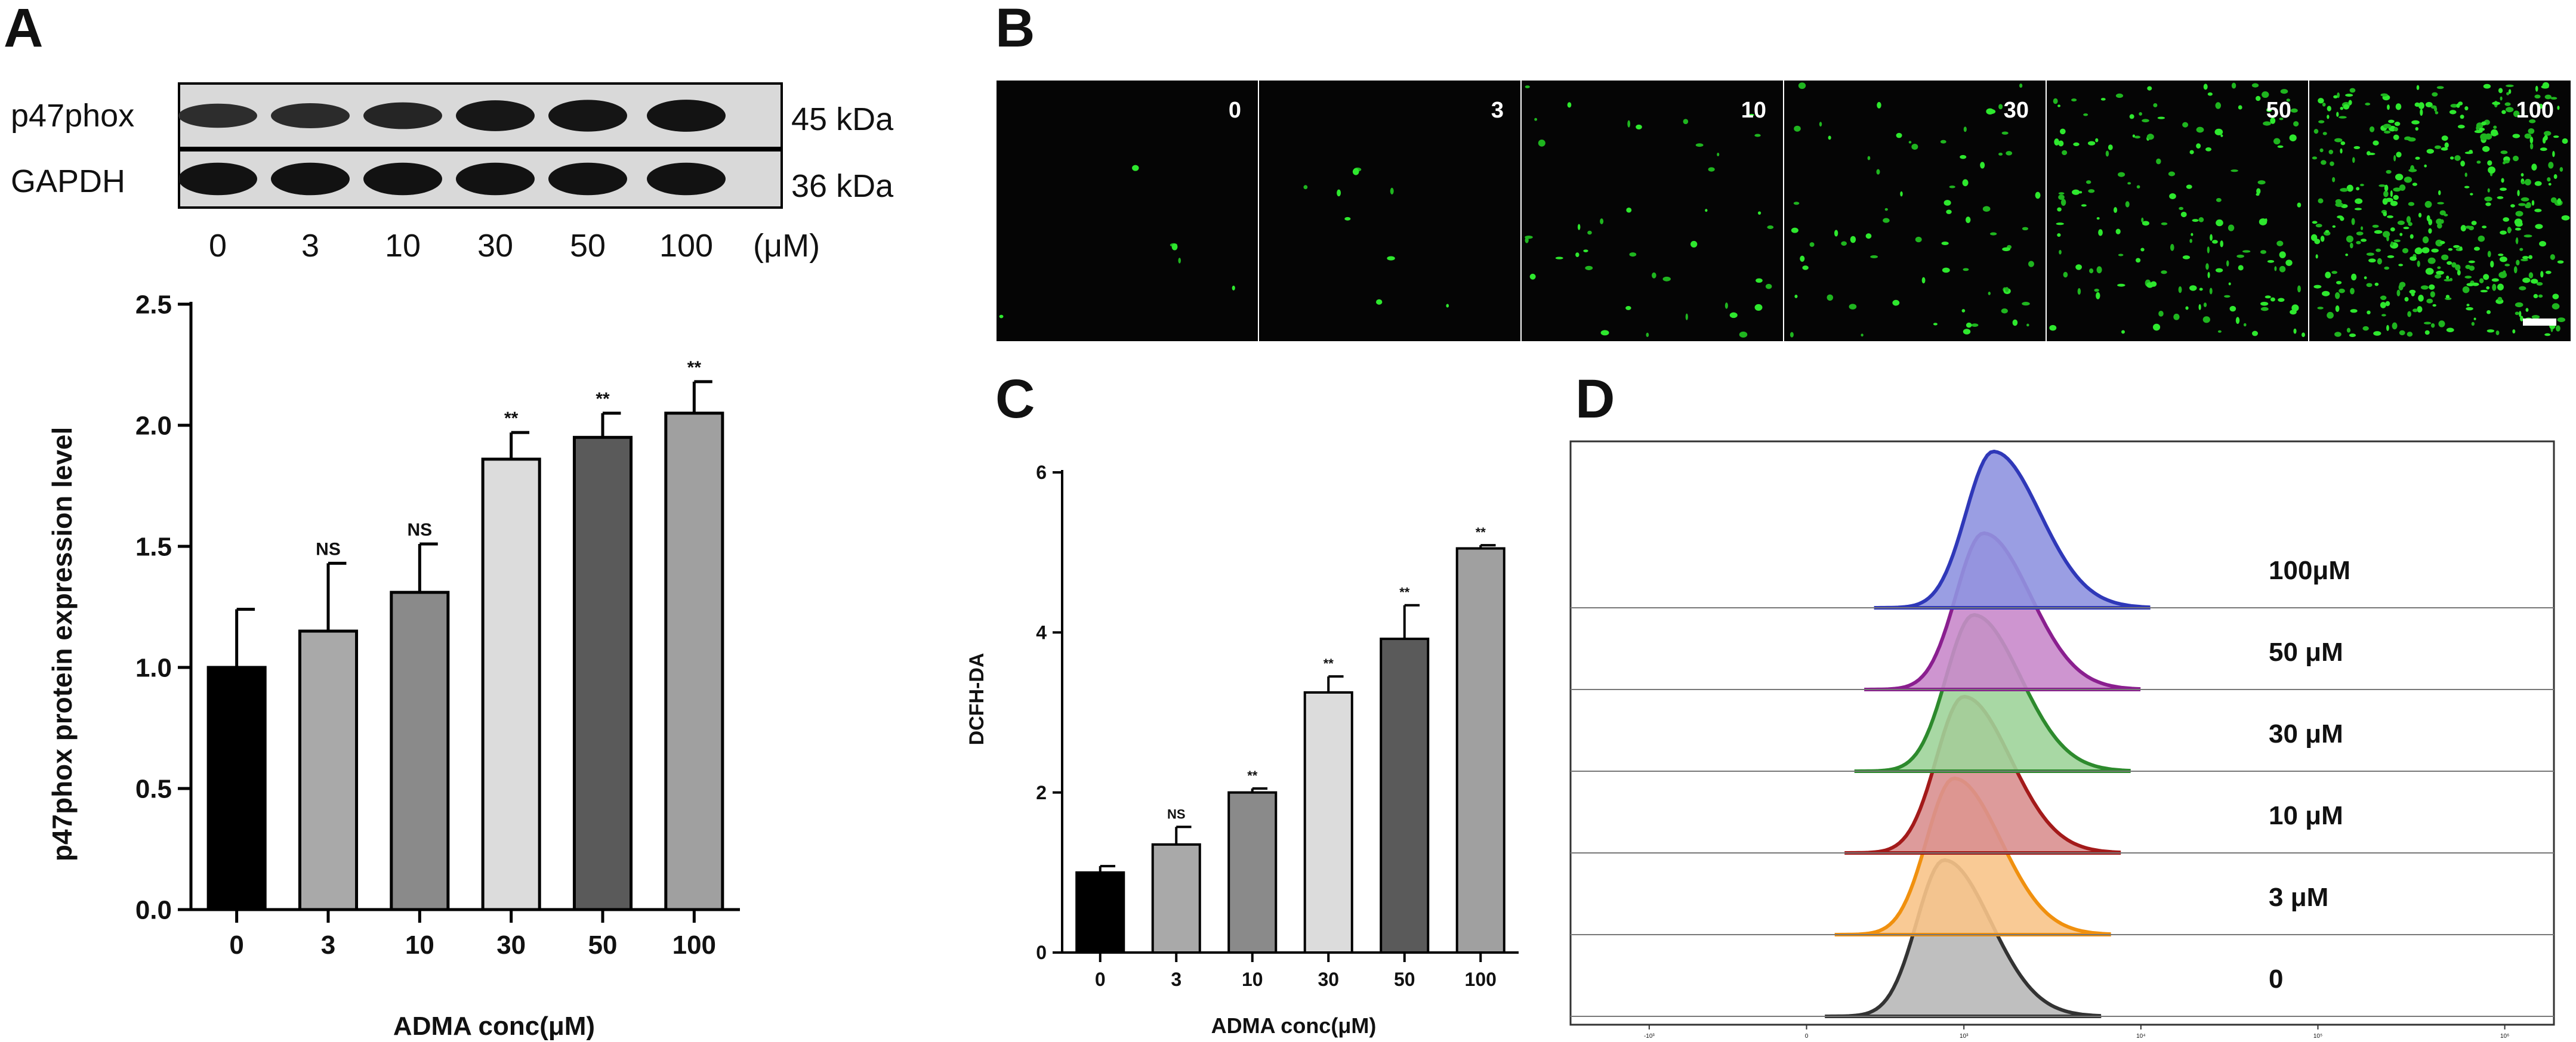  What do you see at coordinates (2140, 1036) in the screenshot?
I see `x-tick-label: 10⁴` at bounding box center [2140, 1036].